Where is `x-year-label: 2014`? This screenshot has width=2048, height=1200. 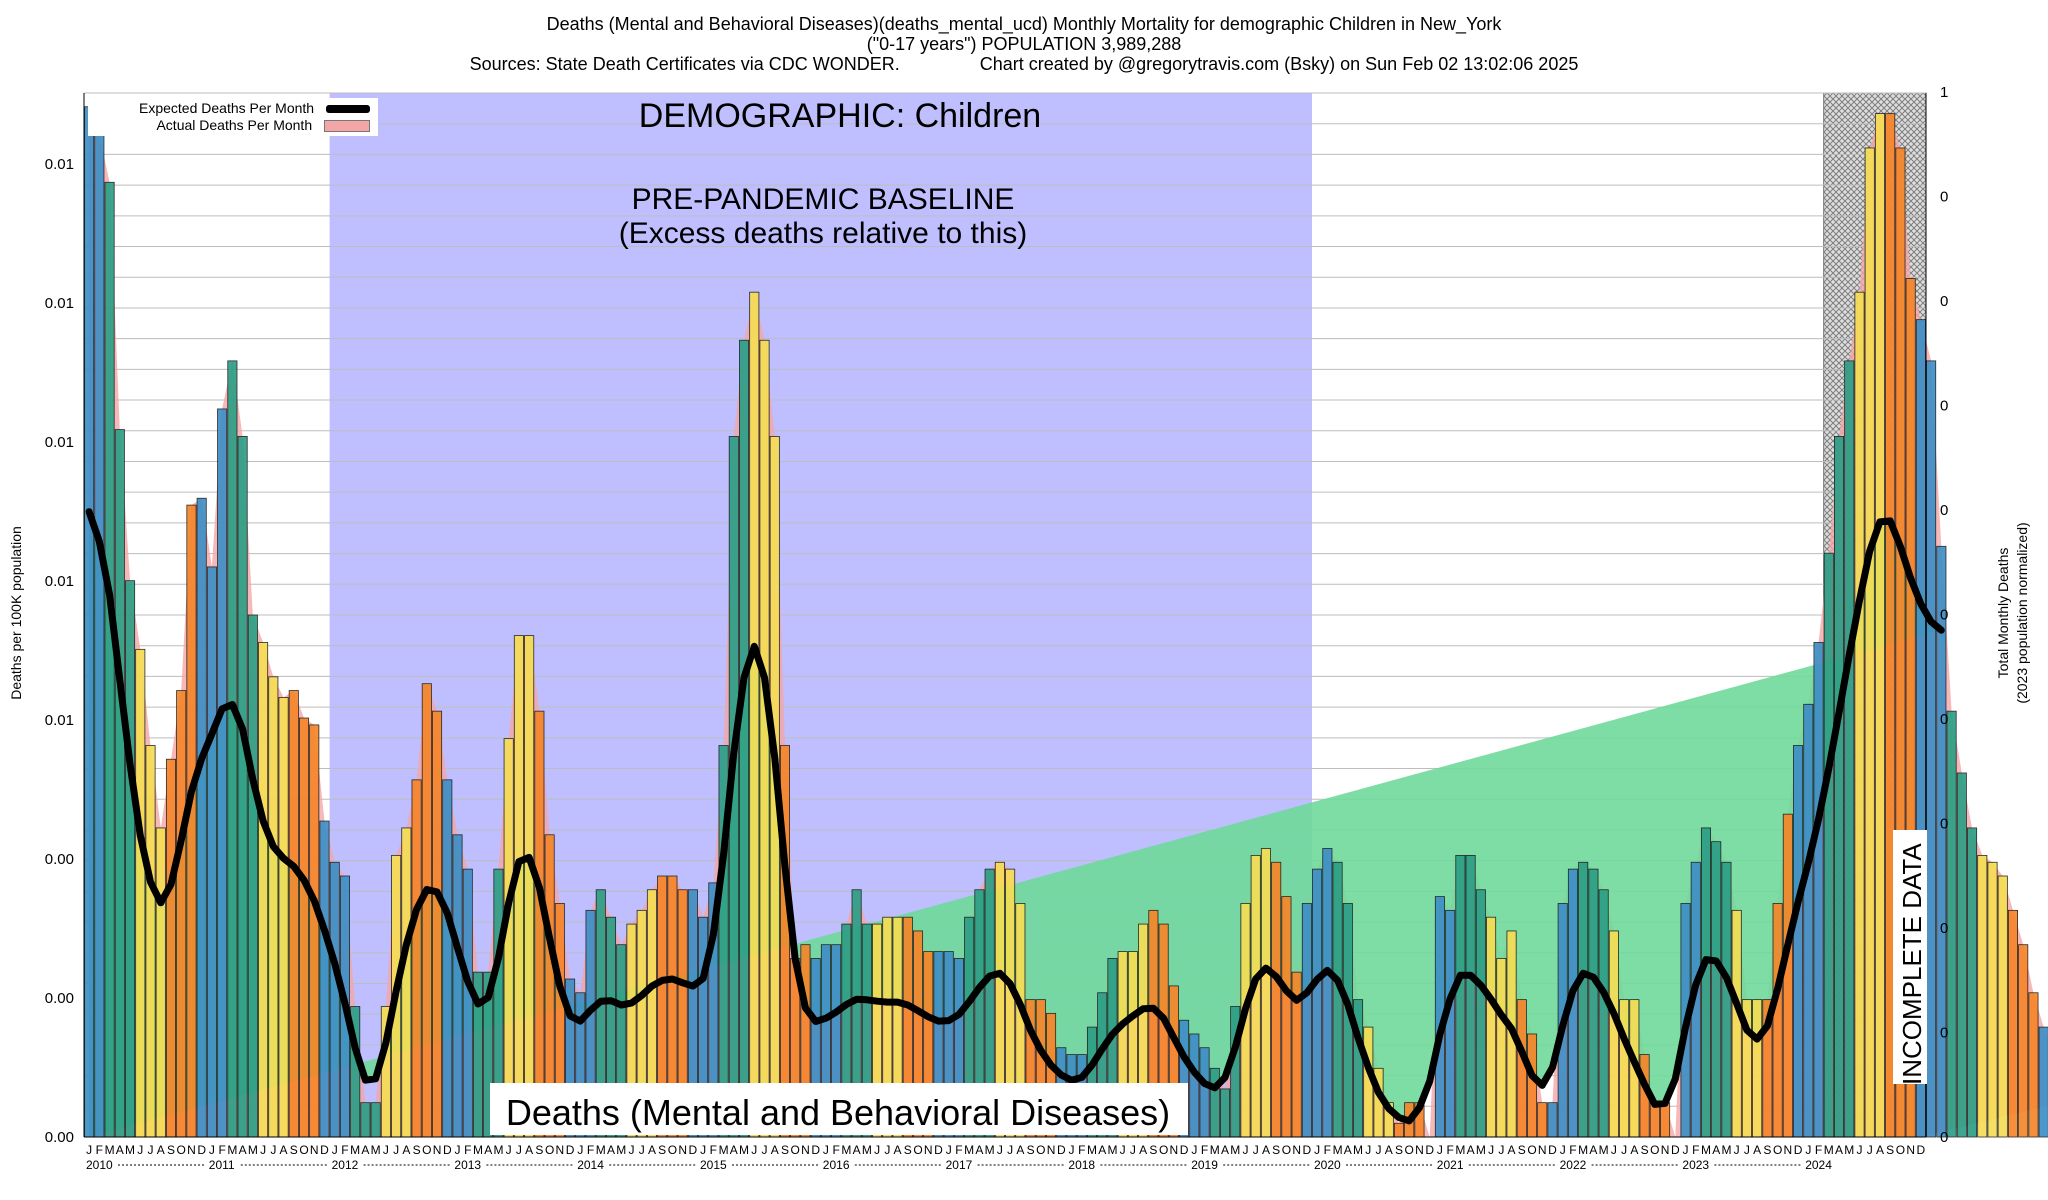 x-year-label: 2014 is located at coordinates (590, 1165).